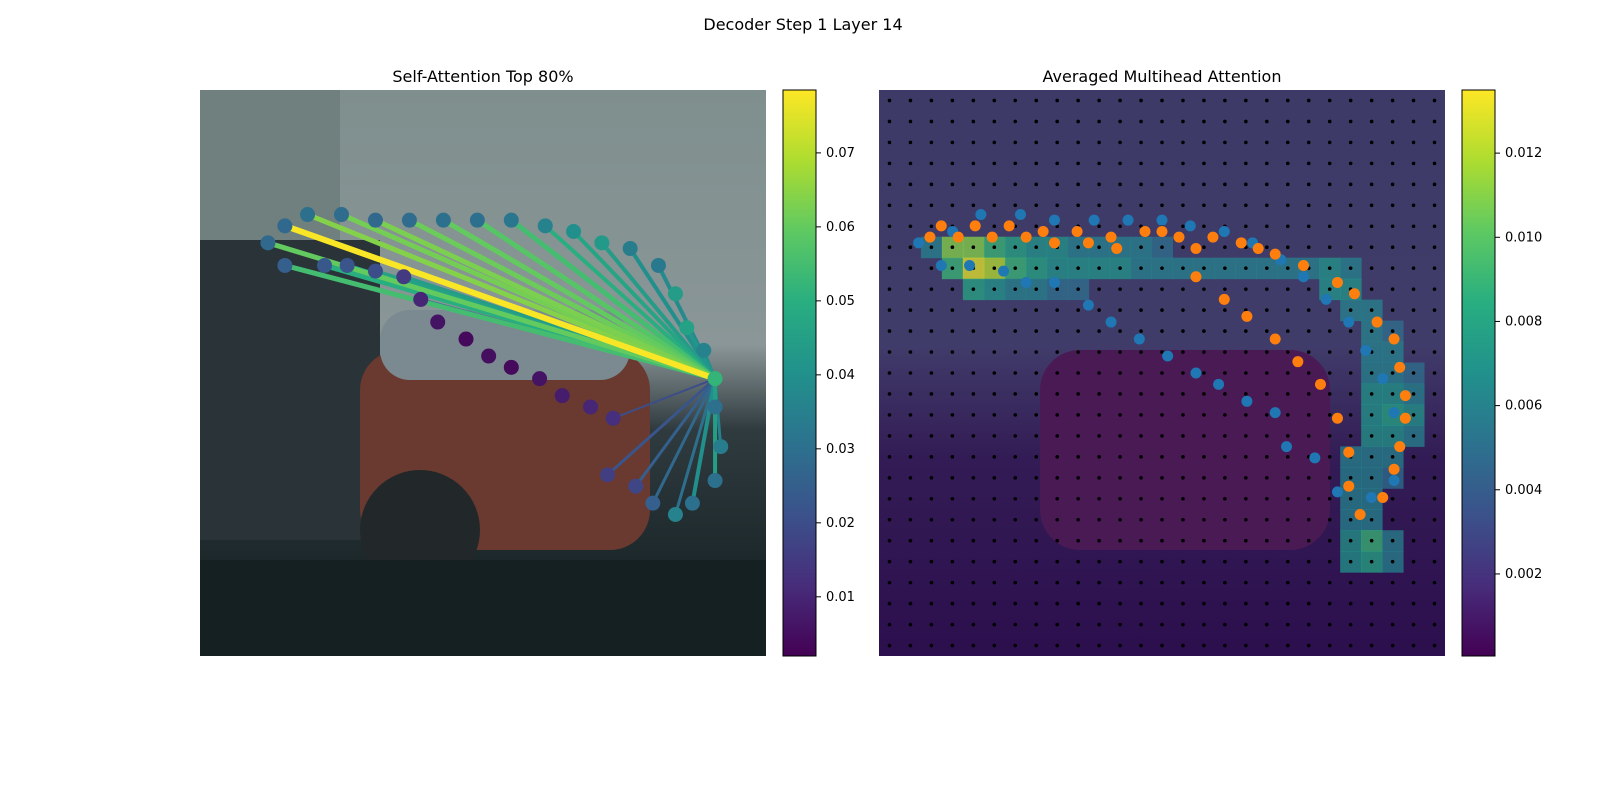 The width and height of the screenshot is (1600, 800). I want to click on attention-edge, so click(511, 296).